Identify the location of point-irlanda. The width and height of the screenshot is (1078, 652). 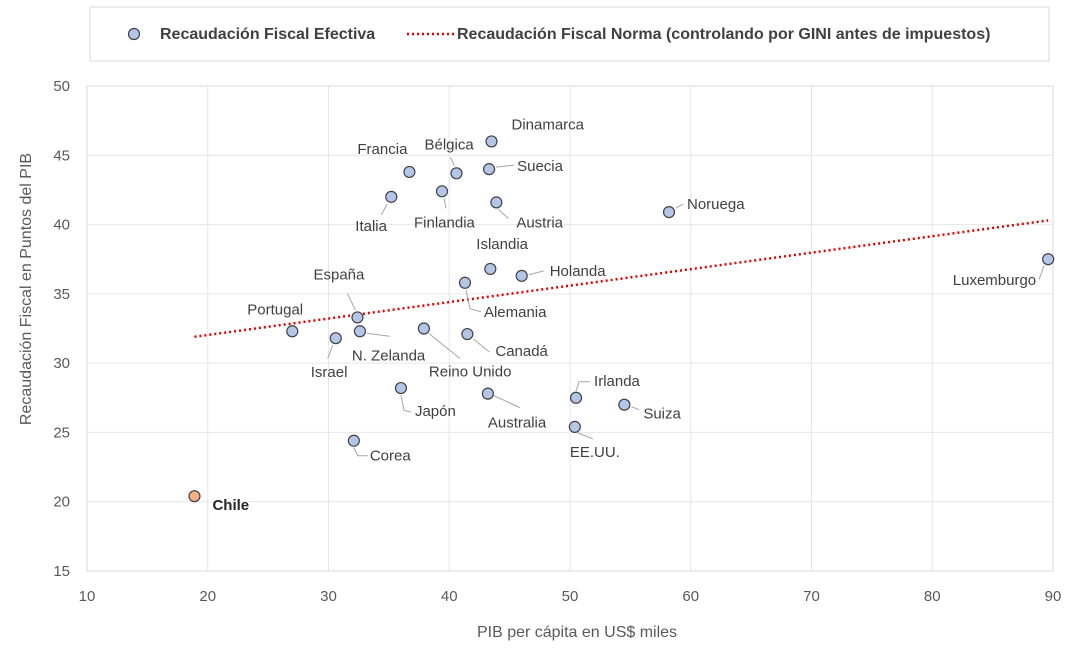
(576, 397).